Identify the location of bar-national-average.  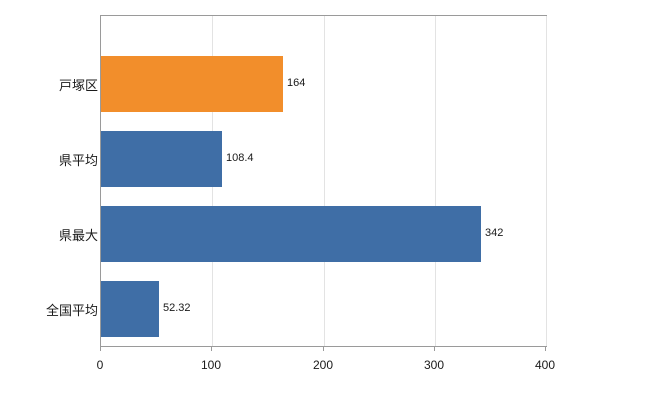
(130, 309).